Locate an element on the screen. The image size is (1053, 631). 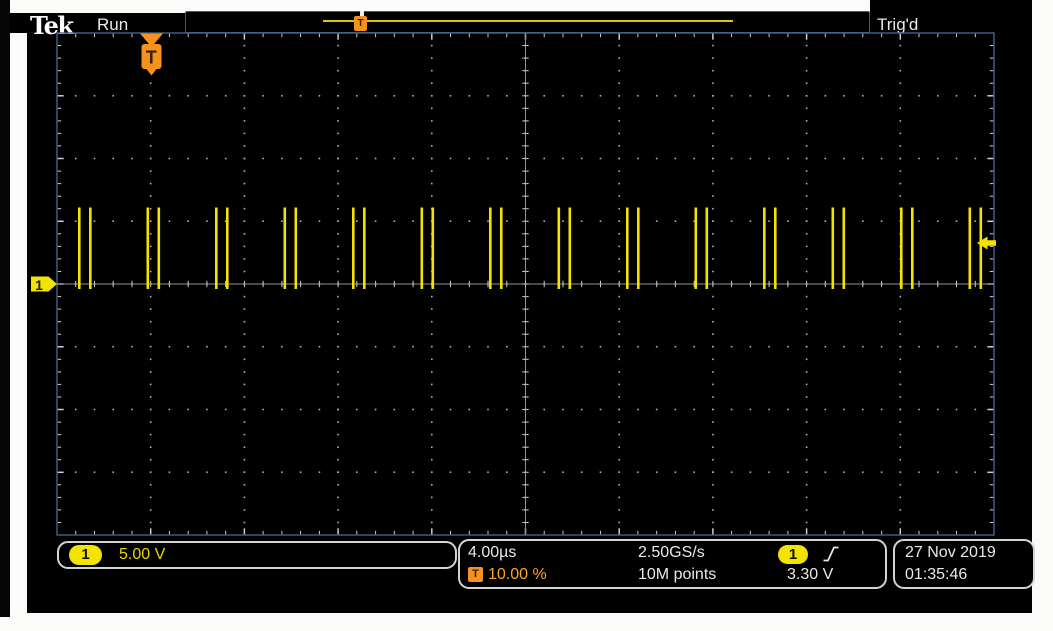
trigger-t-icon: T is located at coordinates (475, 574).